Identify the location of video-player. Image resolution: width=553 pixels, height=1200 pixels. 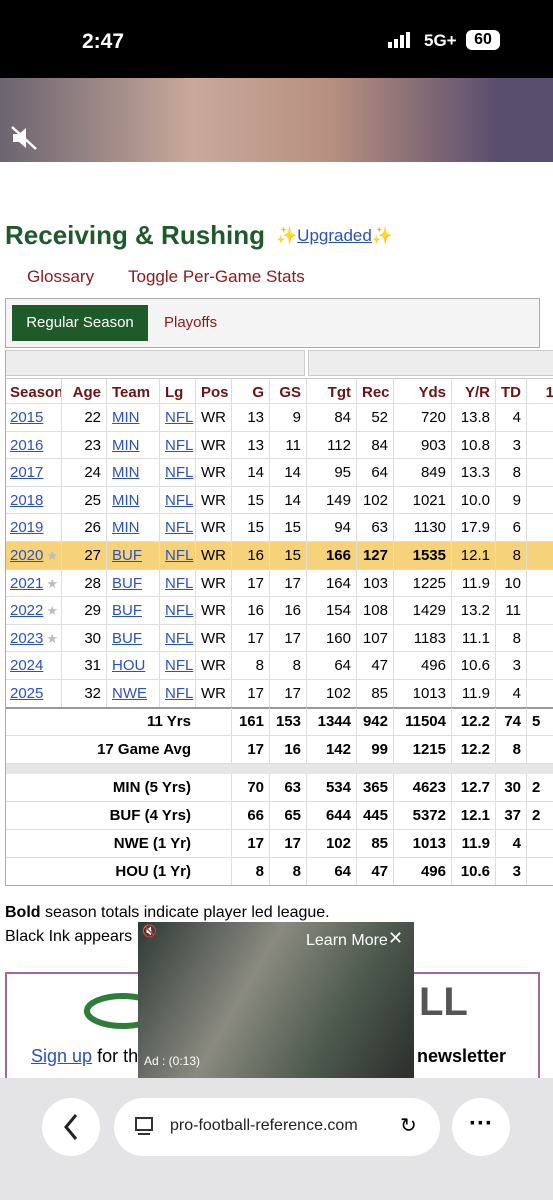
(276, 120).